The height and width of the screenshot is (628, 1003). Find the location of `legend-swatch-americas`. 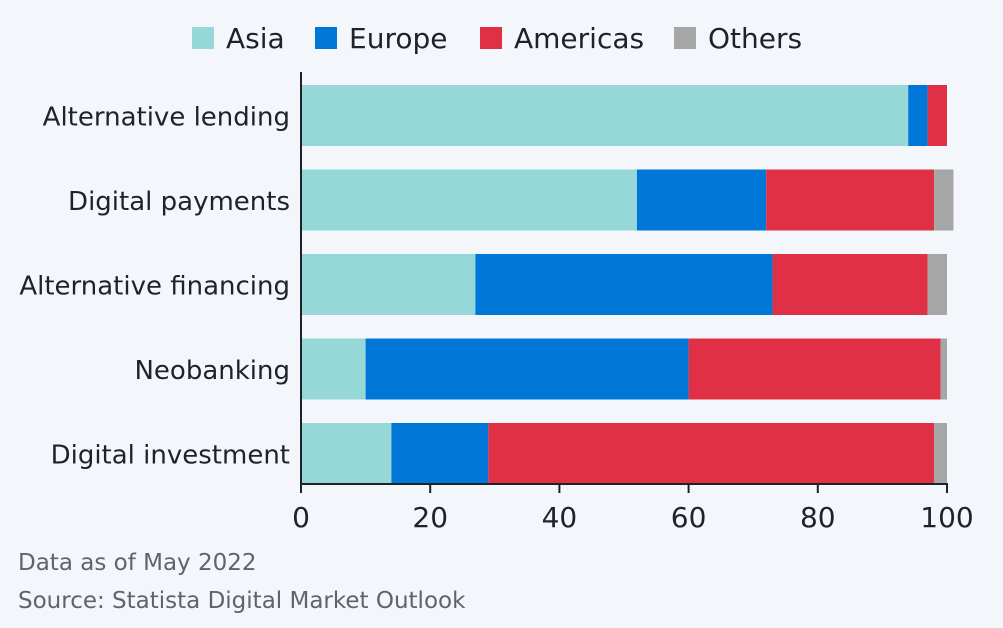

legend-swatch-americas is located at coordinates (491, 38).